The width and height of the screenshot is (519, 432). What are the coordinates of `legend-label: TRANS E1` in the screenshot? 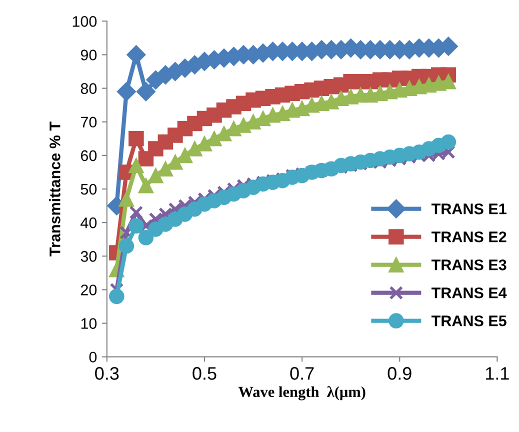 It's located at (468, 209).